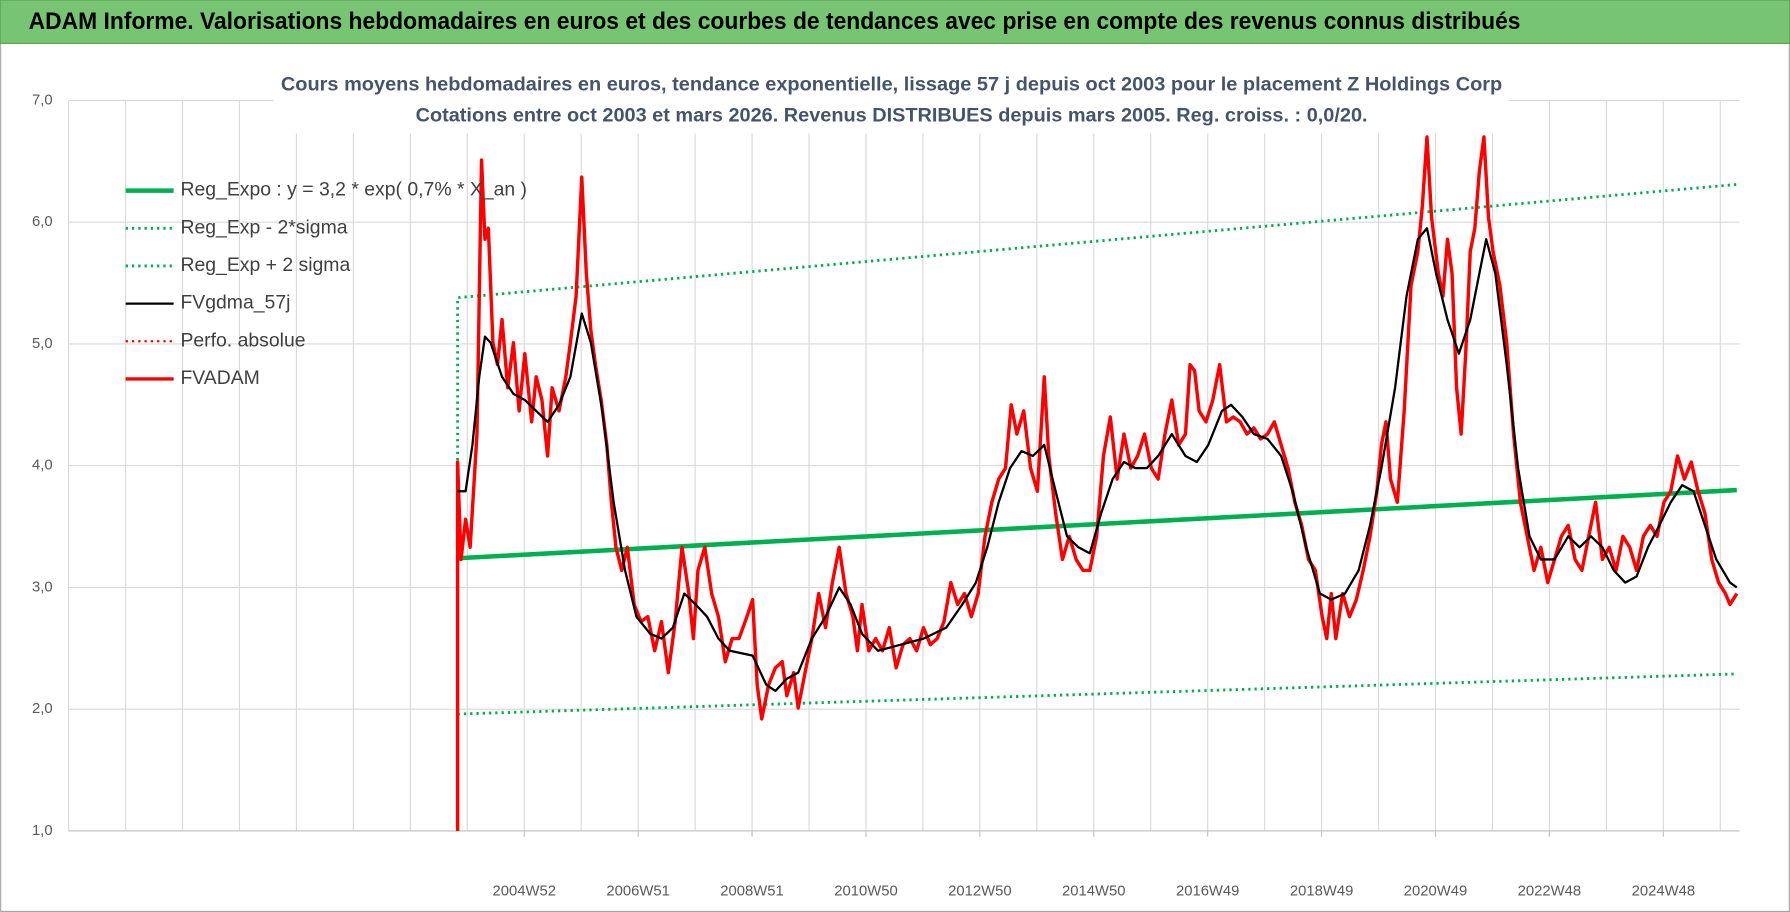  I want to click on x-tick-label: 2010W50, so click(865, 891).